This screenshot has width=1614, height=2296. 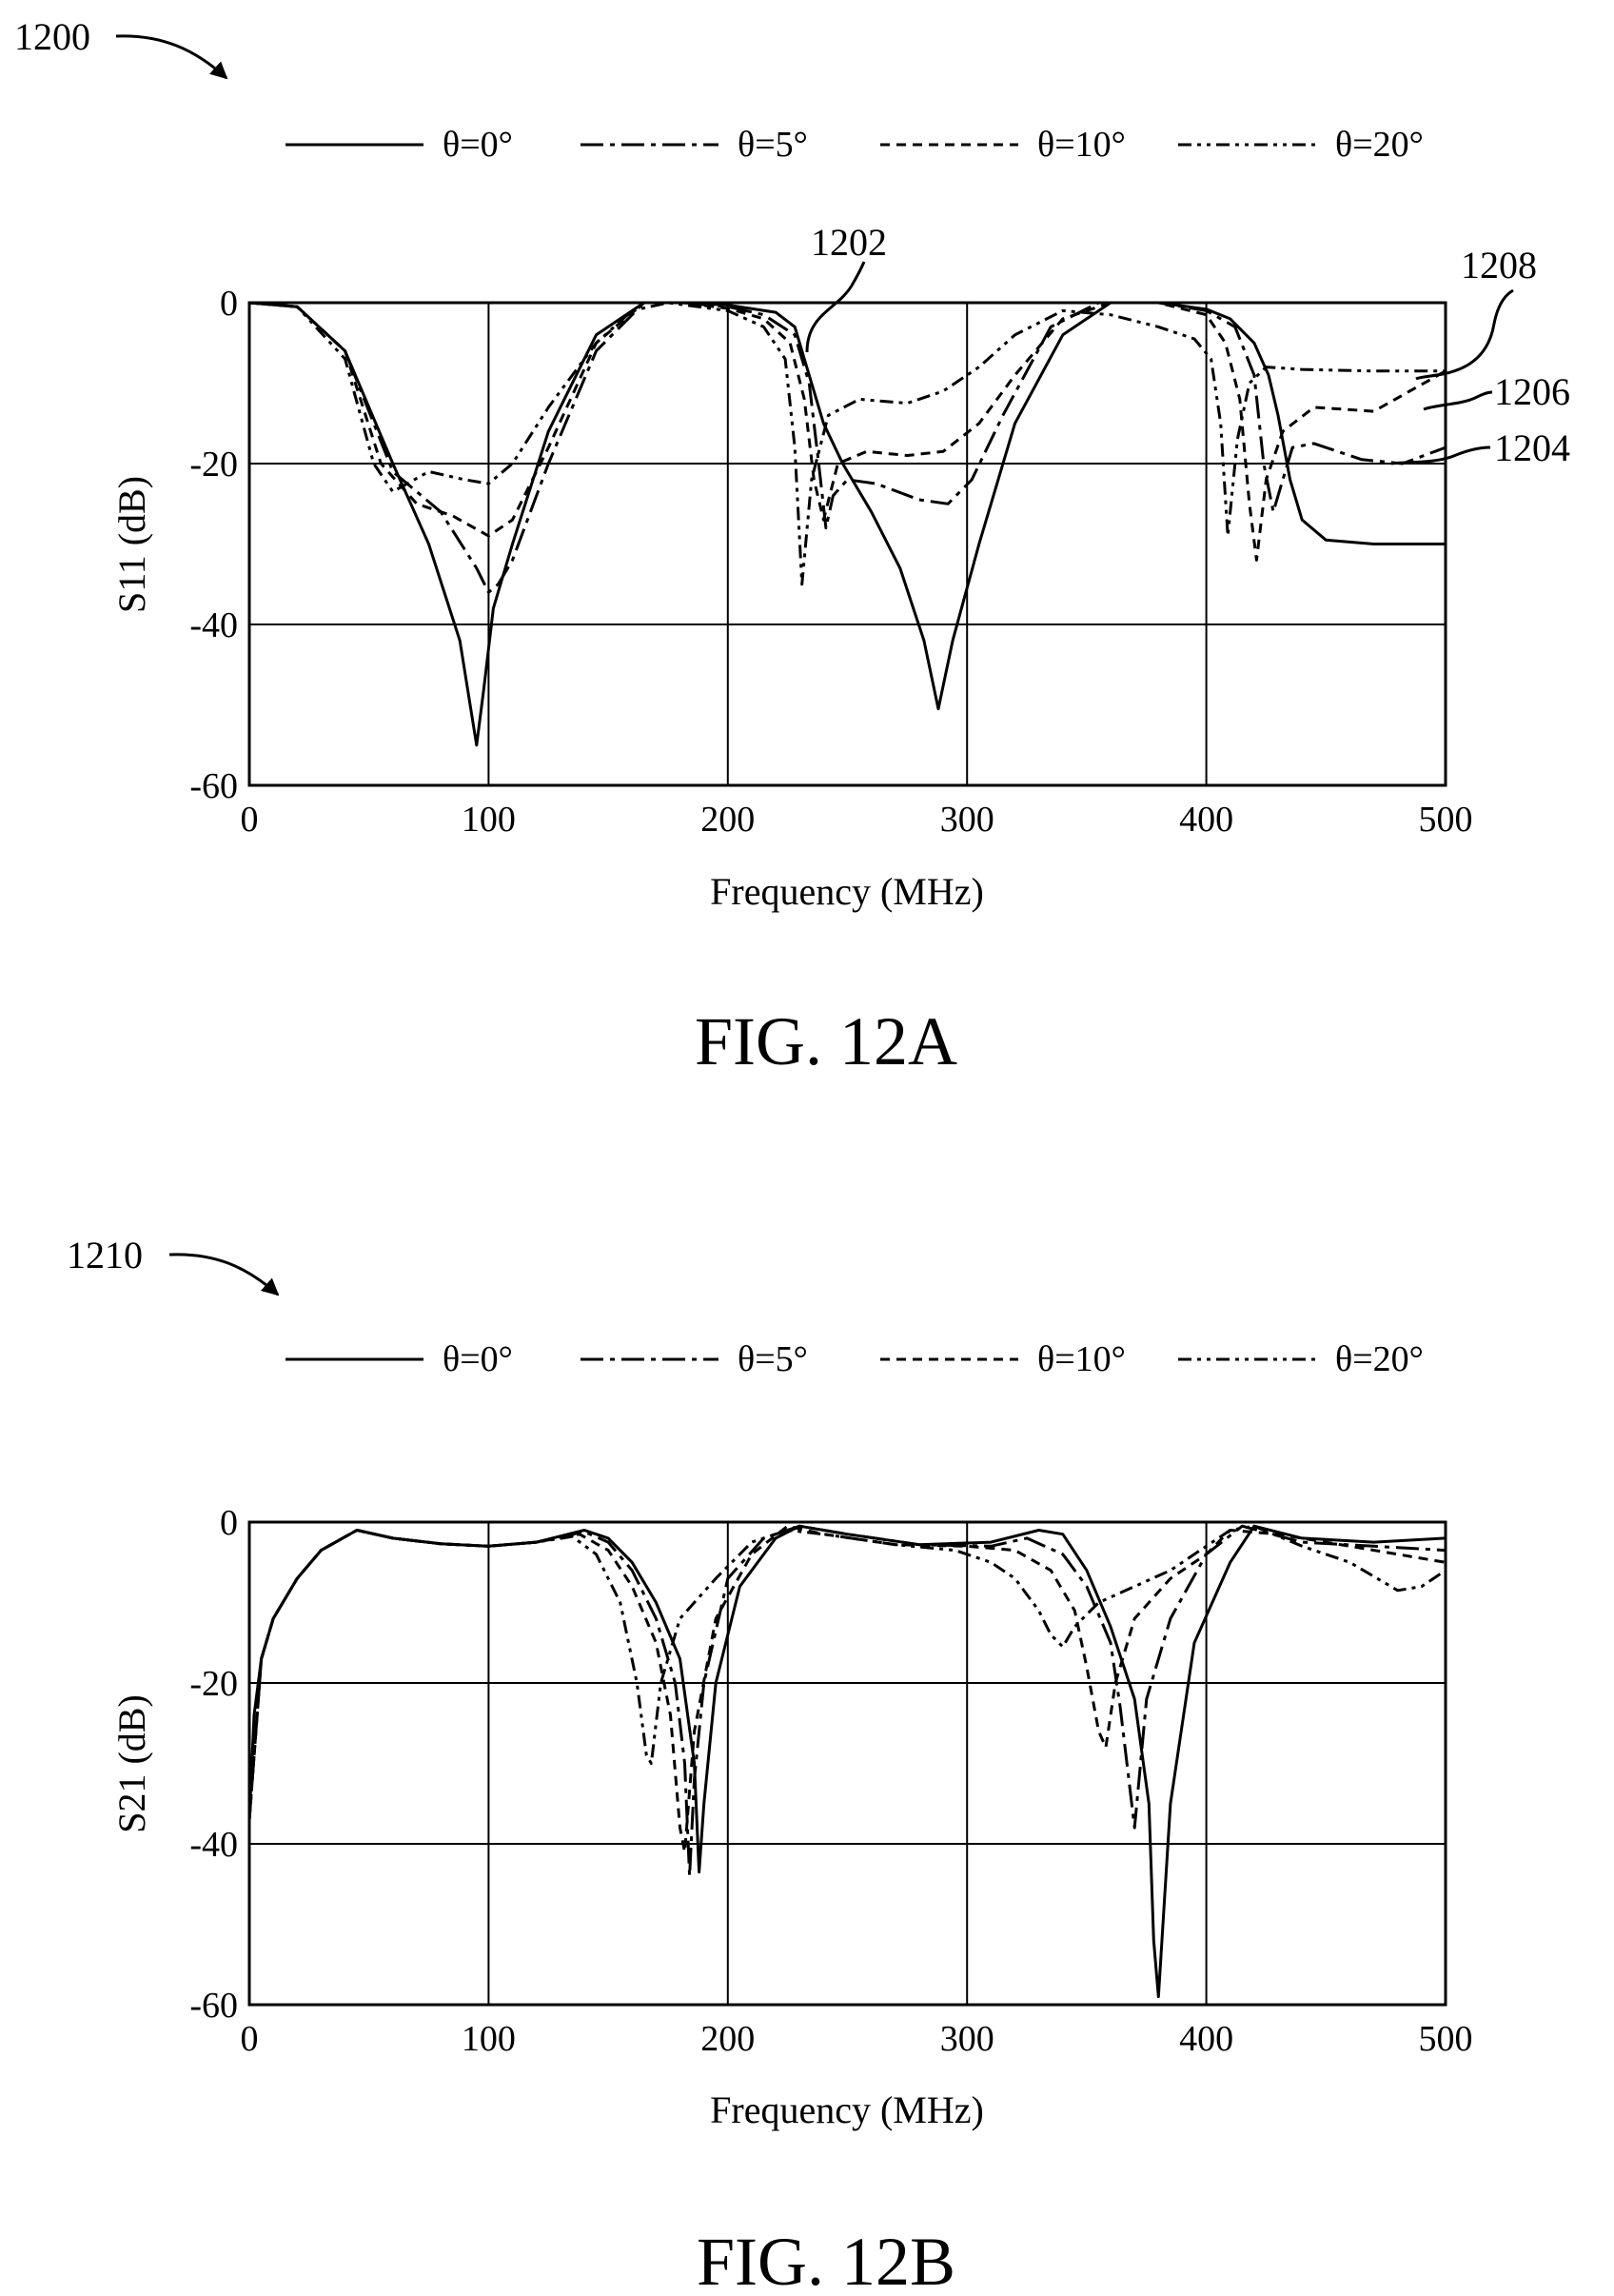 I want to click on callout-1202: 1202, so click(x=849, y=242).